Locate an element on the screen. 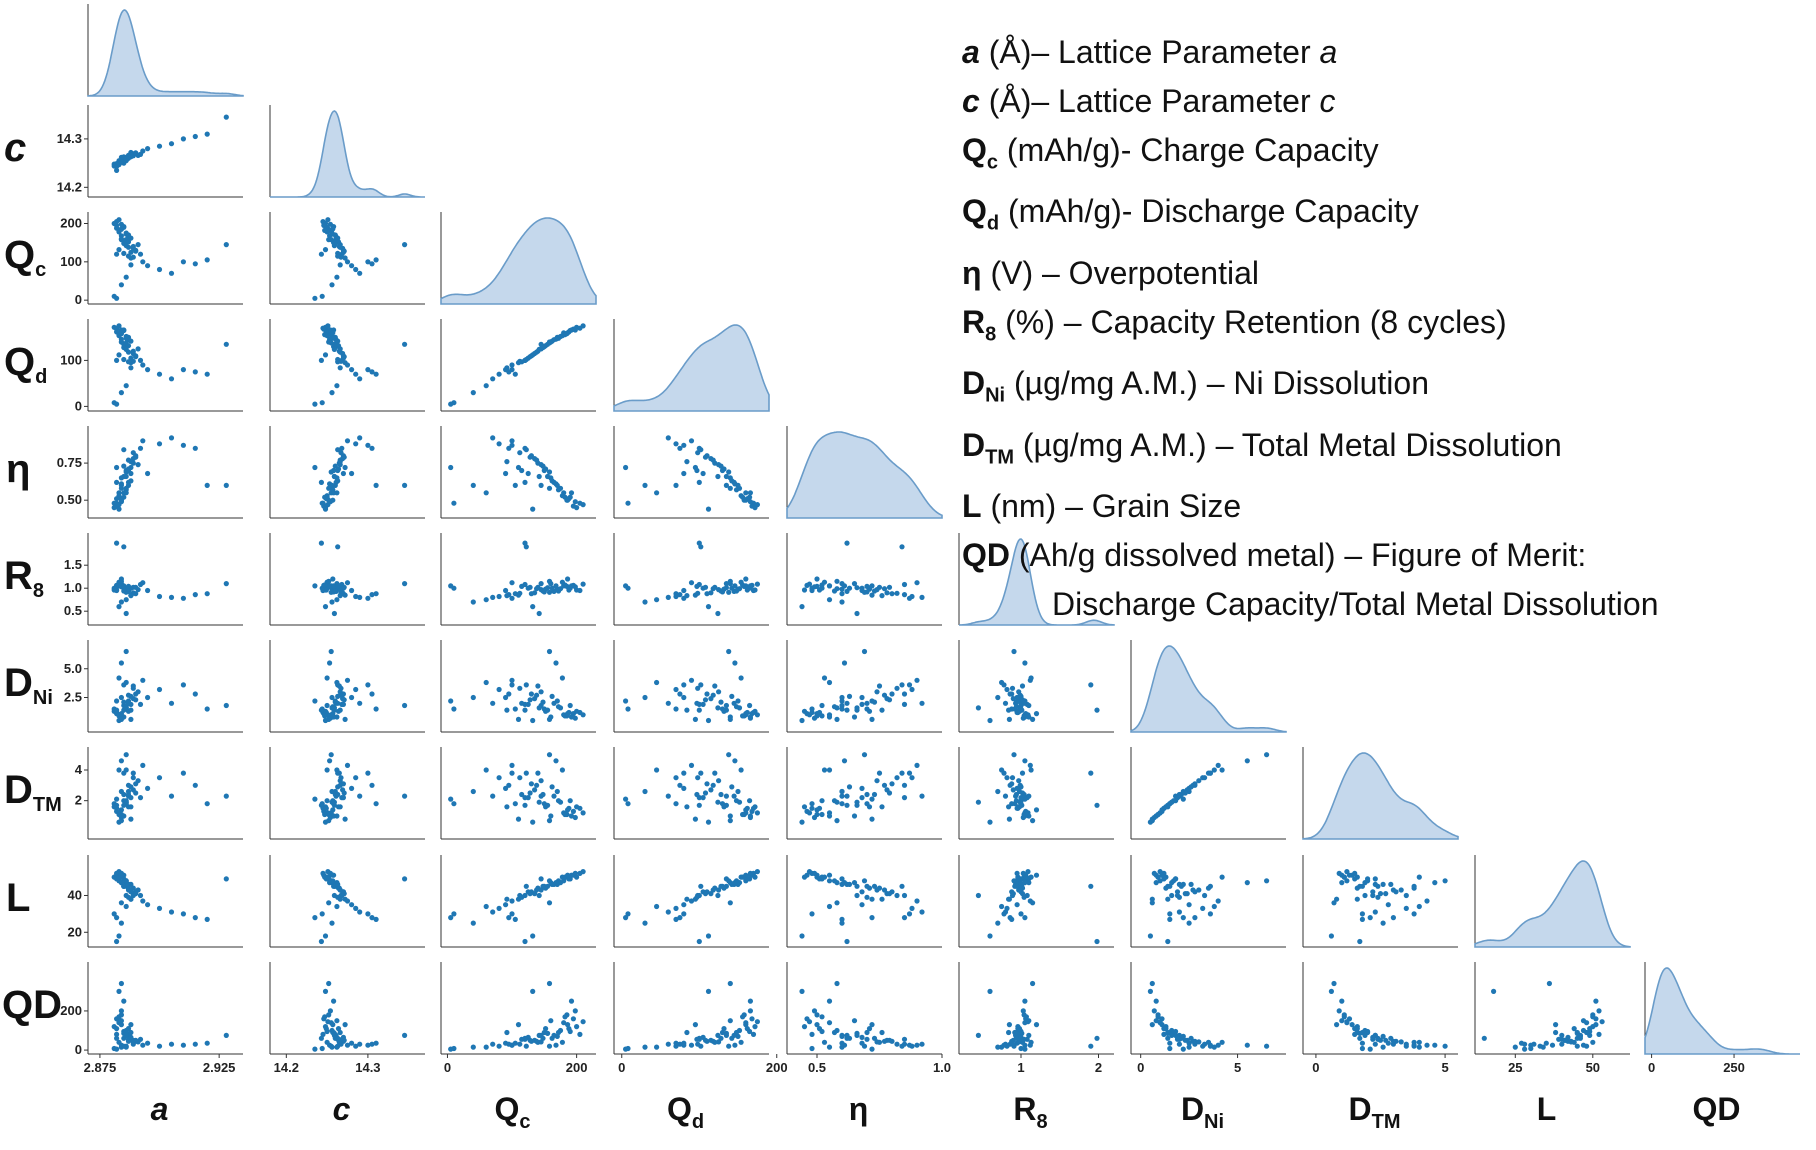  y-tick-label: 100 is located at coordinates (71, 261).